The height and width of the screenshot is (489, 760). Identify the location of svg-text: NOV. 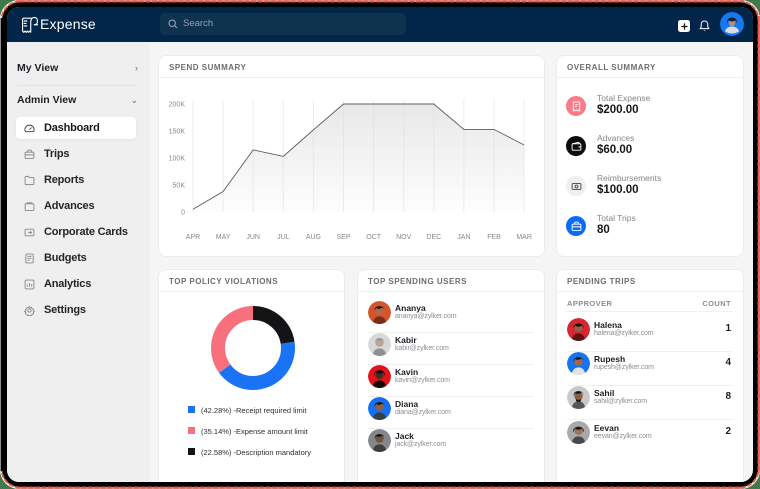
(404, 237).